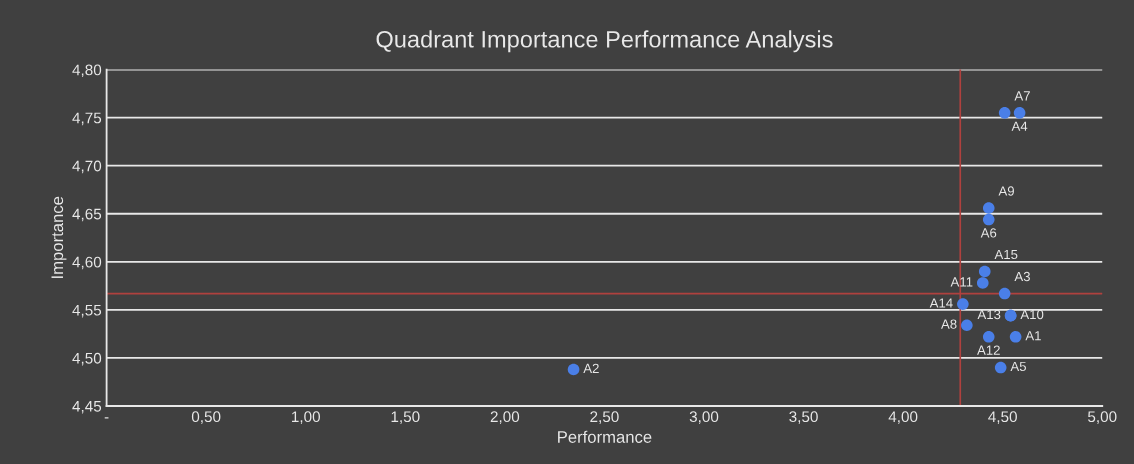  What do you see at coordinates (87, 263) in the screenshot?
I see `y-tick-label: 4,60` at bounding box center [87, 263].